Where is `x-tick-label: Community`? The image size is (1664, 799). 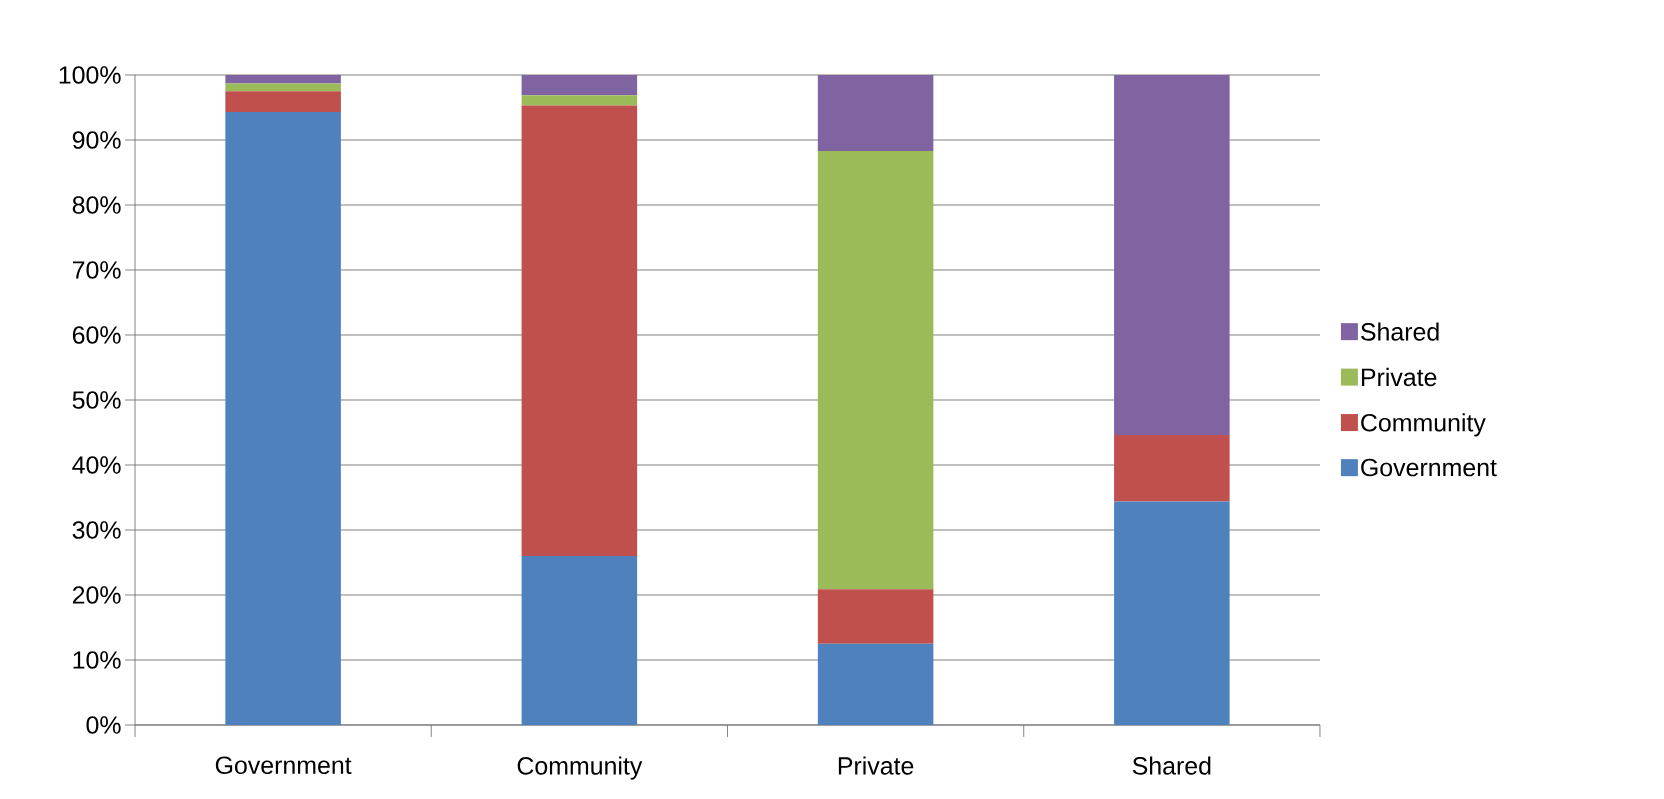 x-tick-label: Community is located at coordinates (580, 768).